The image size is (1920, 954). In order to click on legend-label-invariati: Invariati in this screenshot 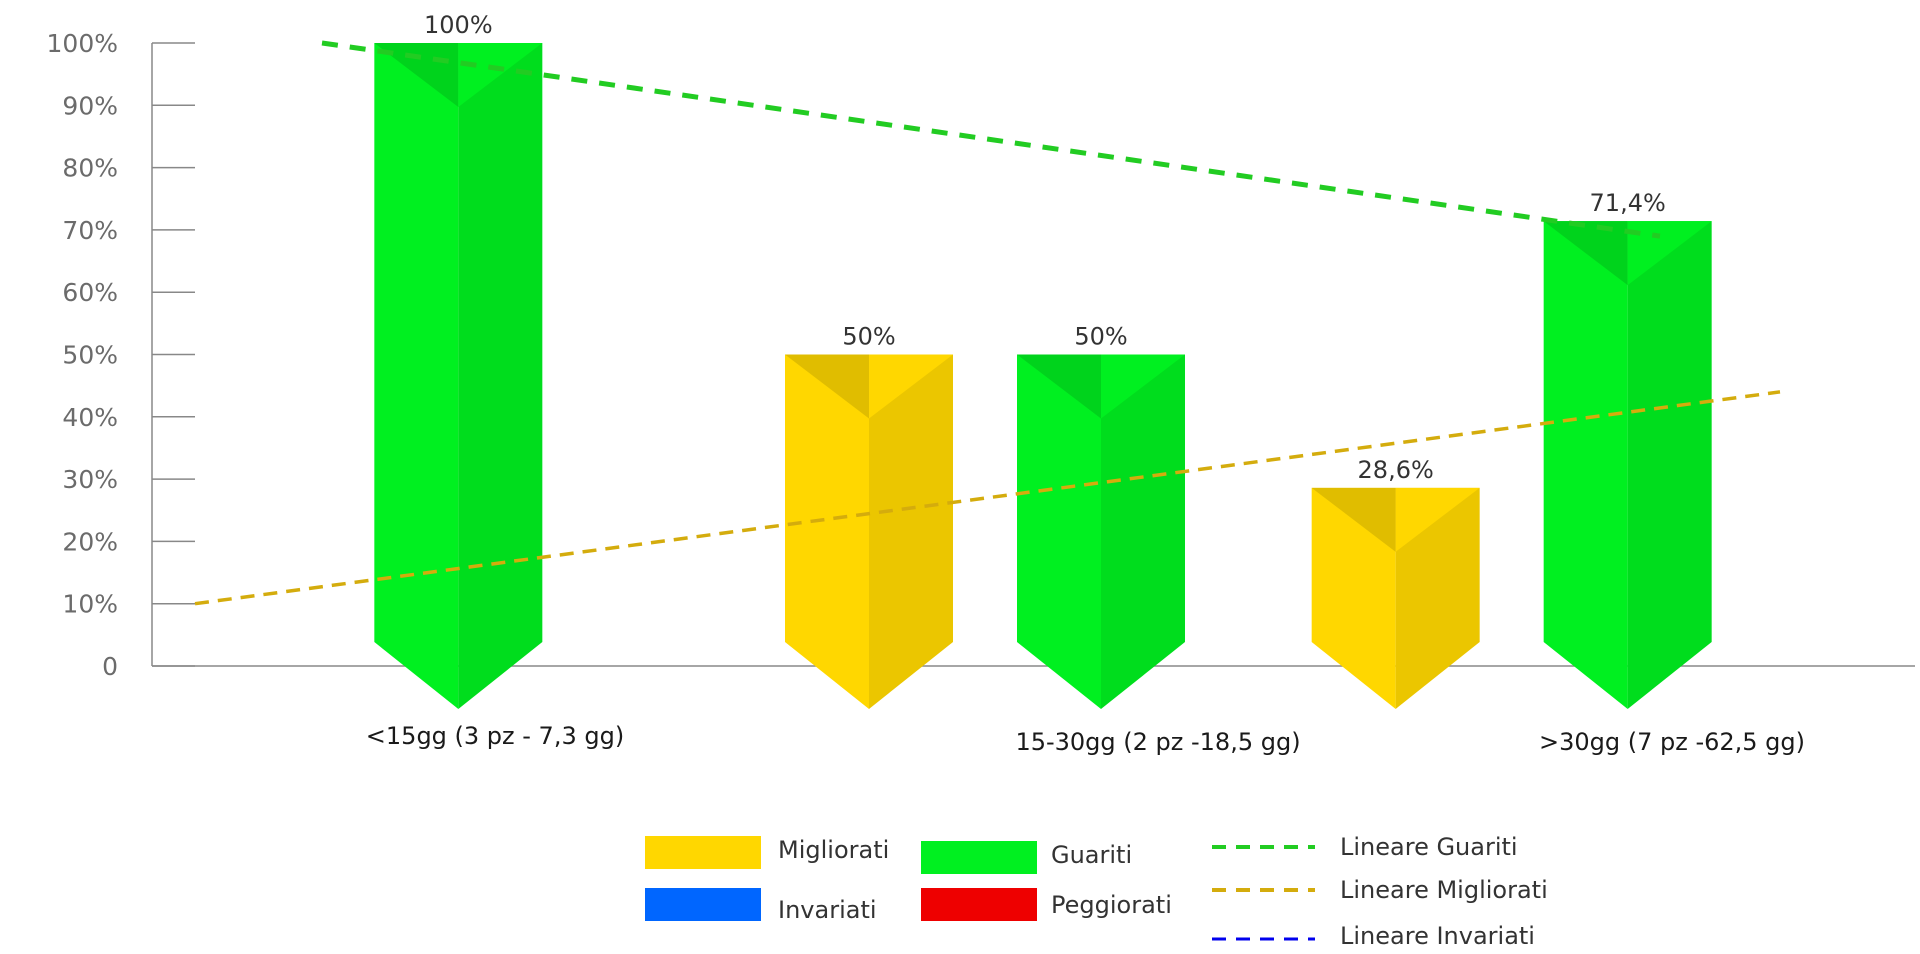, I will do `click(827, 910)`.